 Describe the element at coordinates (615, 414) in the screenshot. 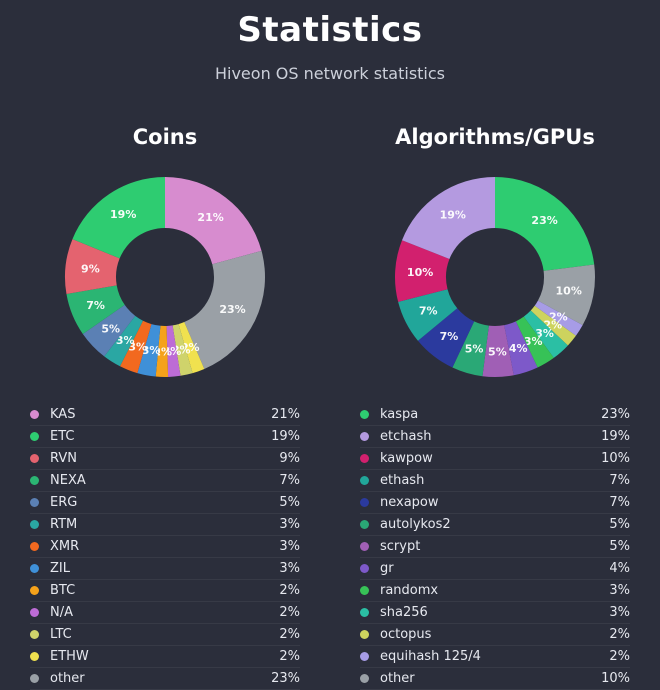

I see `legend-percent: 23%` at that location.